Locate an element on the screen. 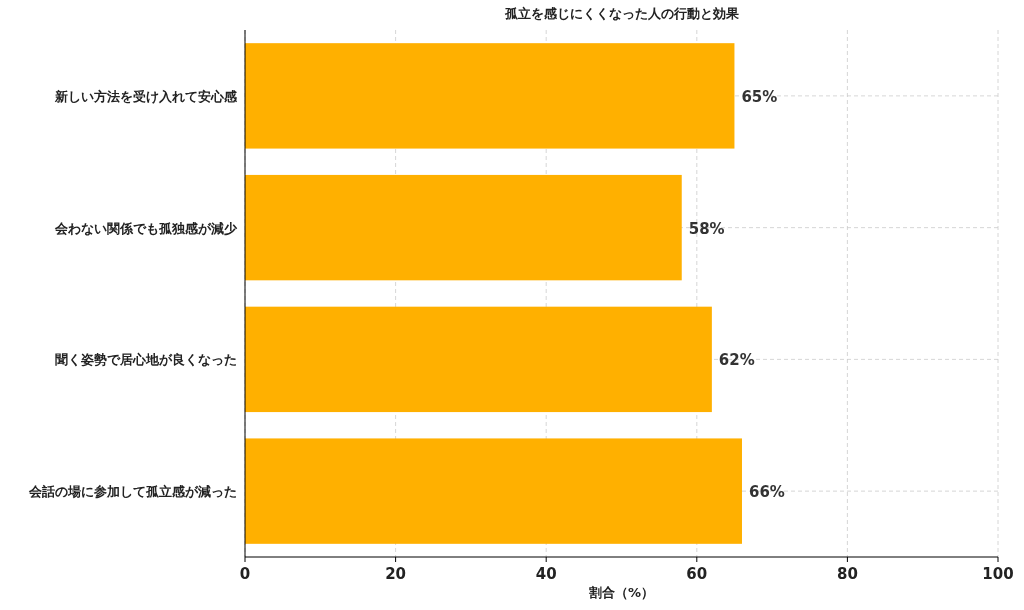 This screenshot has width=1024, height=610. data-label: 58% is located at coordinates (706, 228).